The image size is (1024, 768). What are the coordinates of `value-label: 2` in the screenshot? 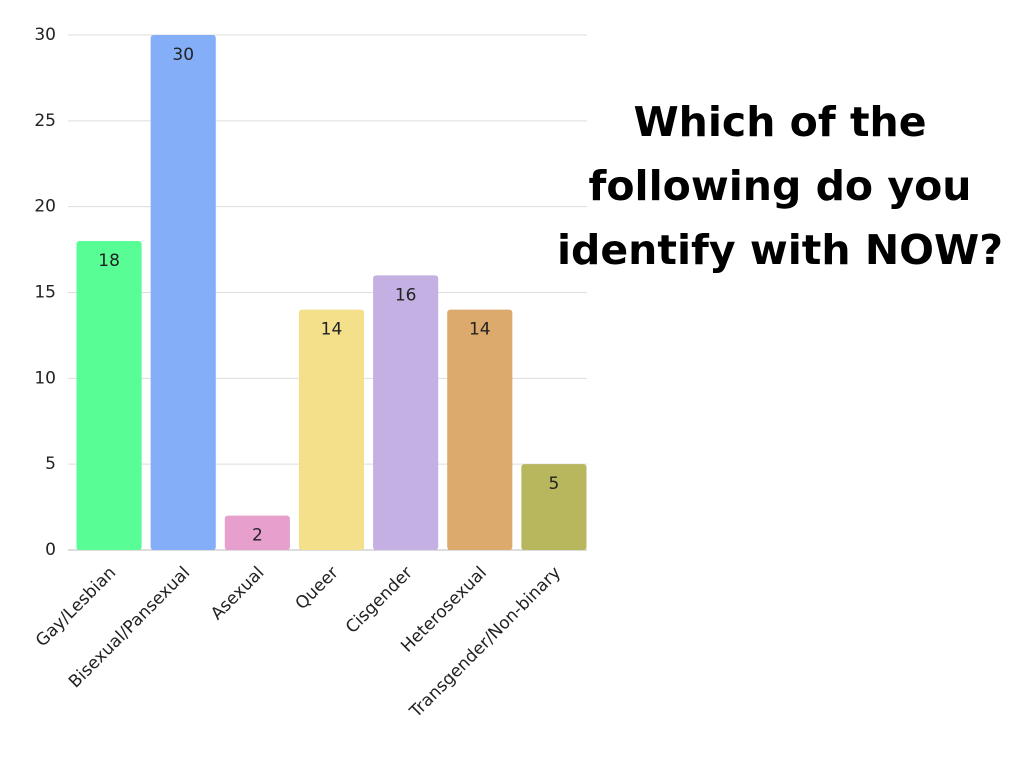 It's located at (257, 536).